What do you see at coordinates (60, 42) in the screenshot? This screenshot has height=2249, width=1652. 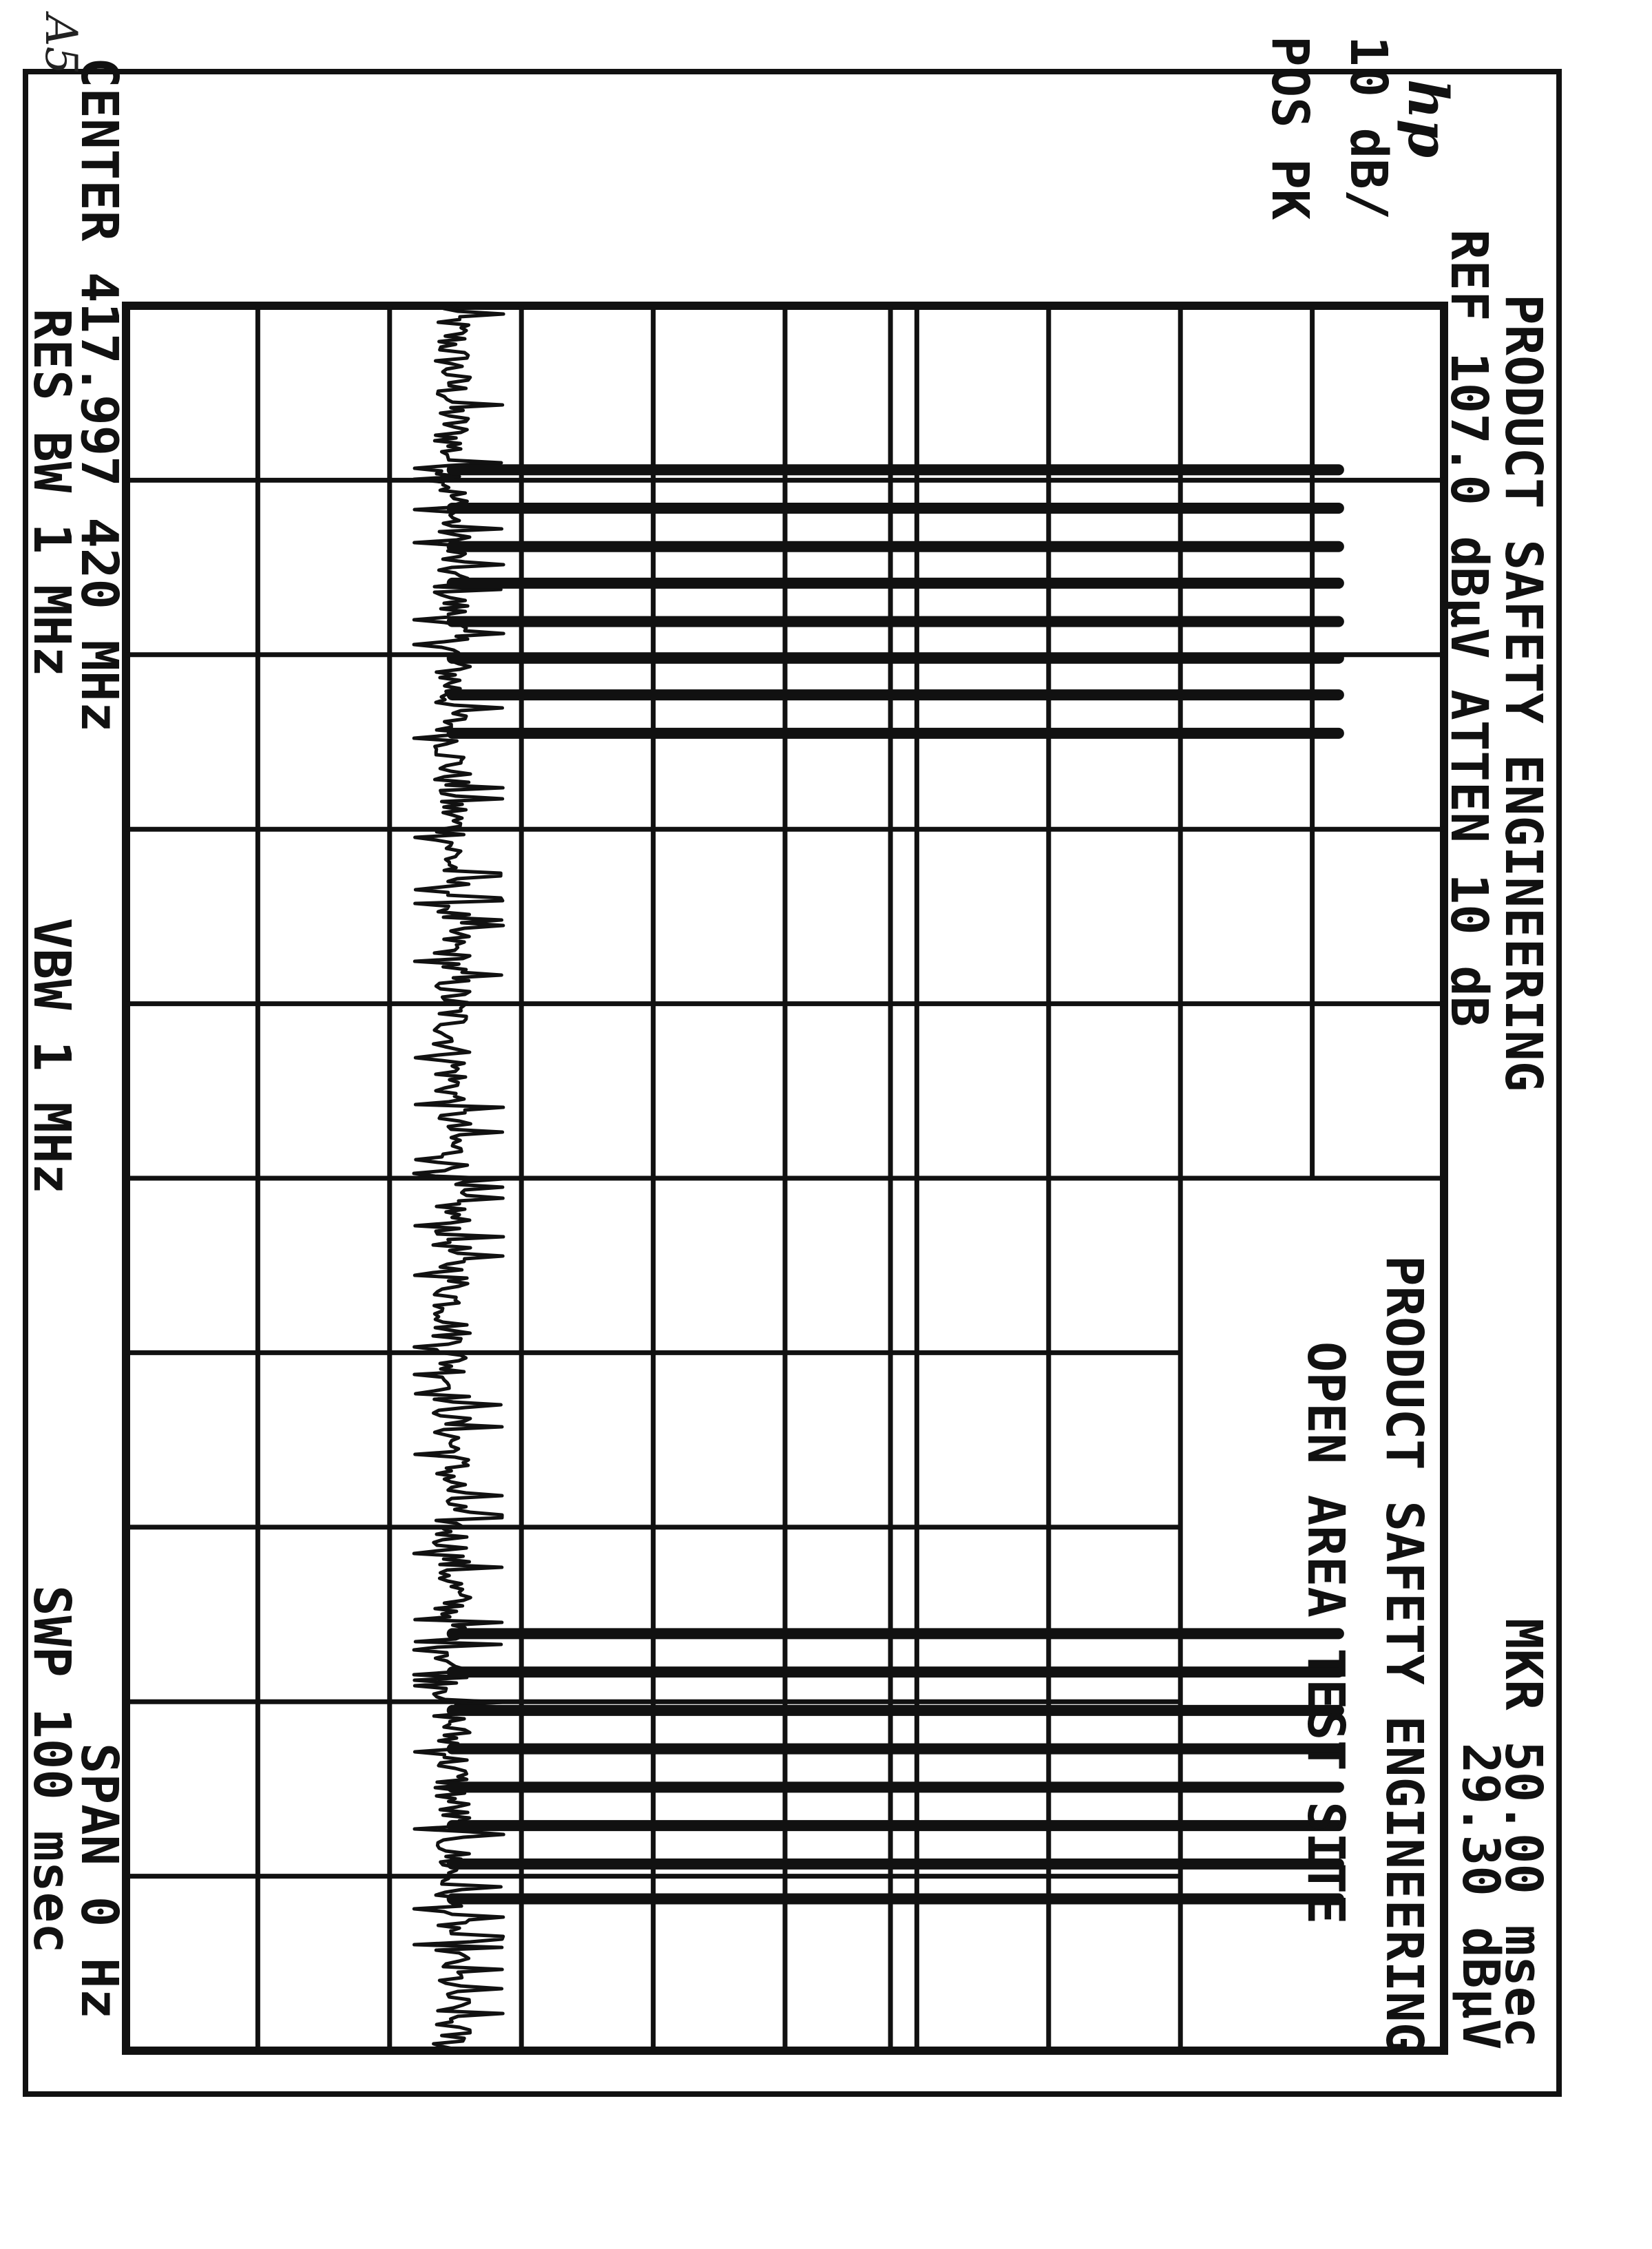 I see `handwritten-note: A5` at bounding box center [60, 42].